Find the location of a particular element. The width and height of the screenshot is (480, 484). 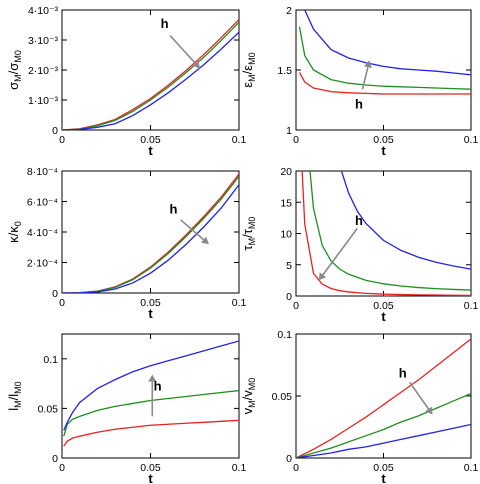

y-axis-label: τM/τM0 is located at coordinates (248, 234).